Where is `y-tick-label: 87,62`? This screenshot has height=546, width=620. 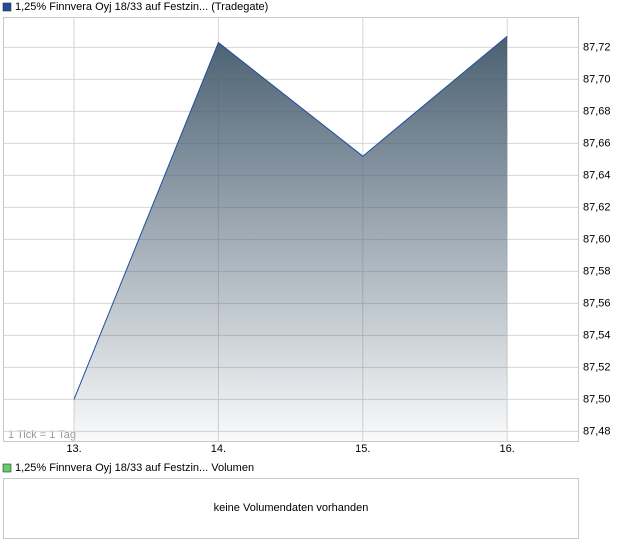
y-tick-label: 87,62 is located at coordinates (597, 207).